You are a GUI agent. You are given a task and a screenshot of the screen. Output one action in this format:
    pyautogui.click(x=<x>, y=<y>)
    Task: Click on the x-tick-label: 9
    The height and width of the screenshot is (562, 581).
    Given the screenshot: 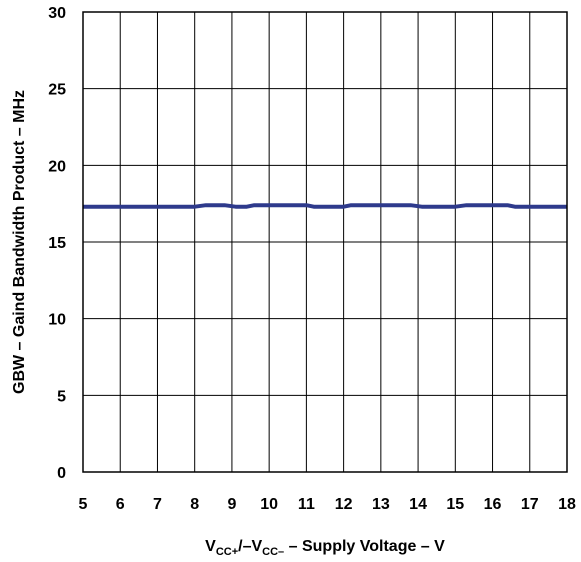 What is the action you would take?
    pyautogui.click(x=231, y=504)
    